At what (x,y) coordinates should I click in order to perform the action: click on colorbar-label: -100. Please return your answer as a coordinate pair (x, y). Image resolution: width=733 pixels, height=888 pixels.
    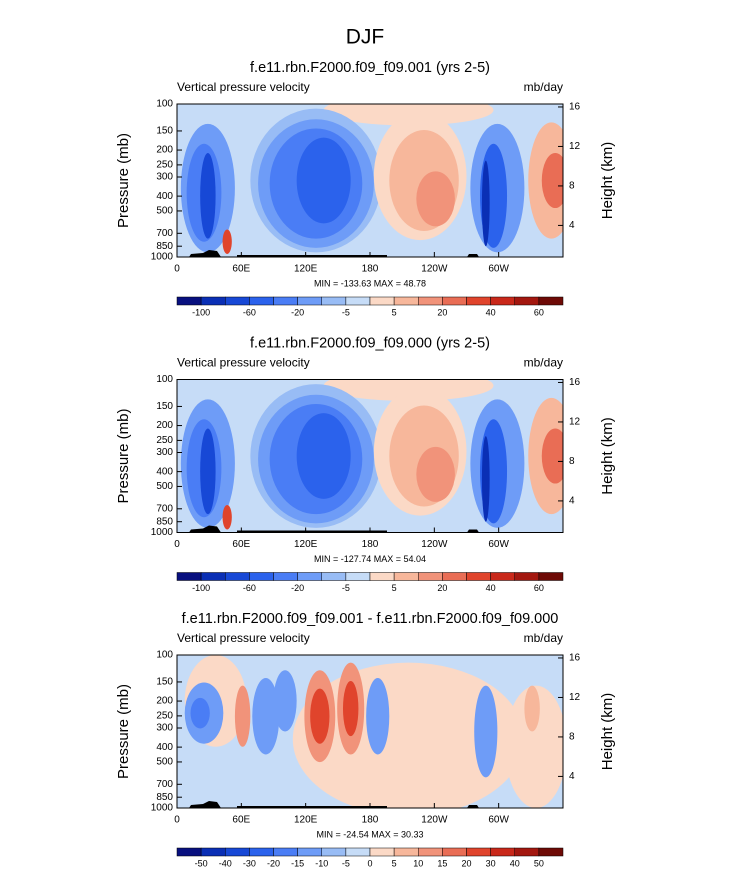
    Looking at the image, I should click on (201, 312).